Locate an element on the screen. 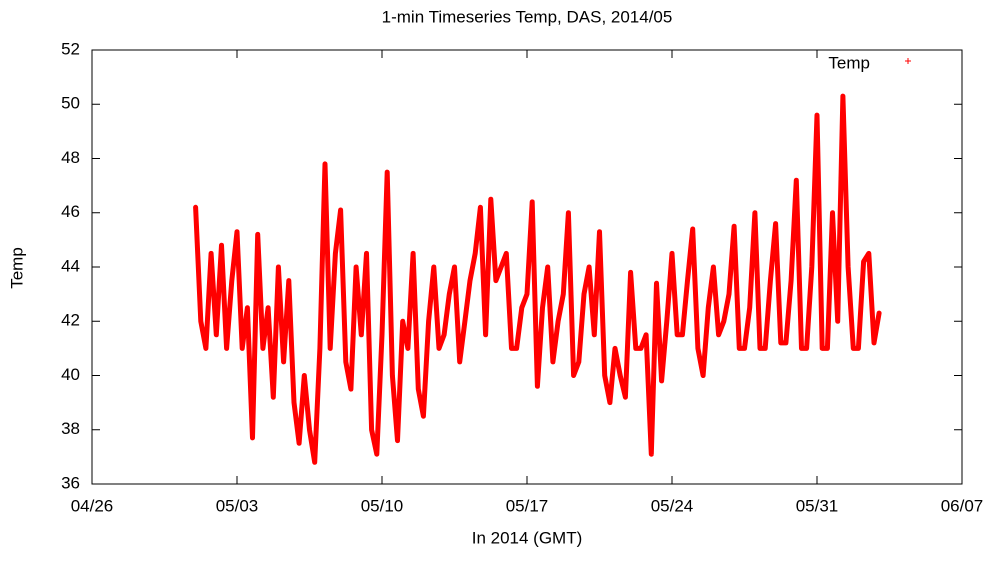 This screenshot has width=998, height=564. y-tick-label: 46 is located at coordinates (70, 211).